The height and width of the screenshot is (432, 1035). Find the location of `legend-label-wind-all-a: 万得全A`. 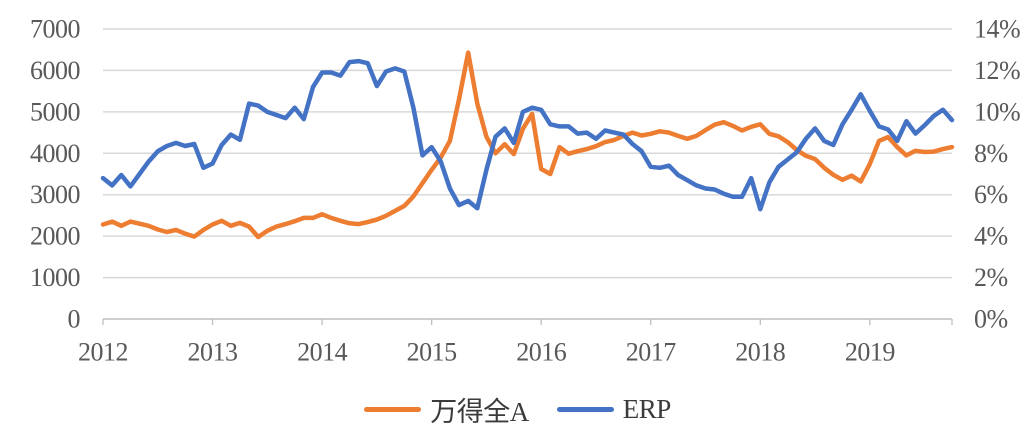

legend-label-wind-all-a: 万得全A is located at coordinates (479, 412).